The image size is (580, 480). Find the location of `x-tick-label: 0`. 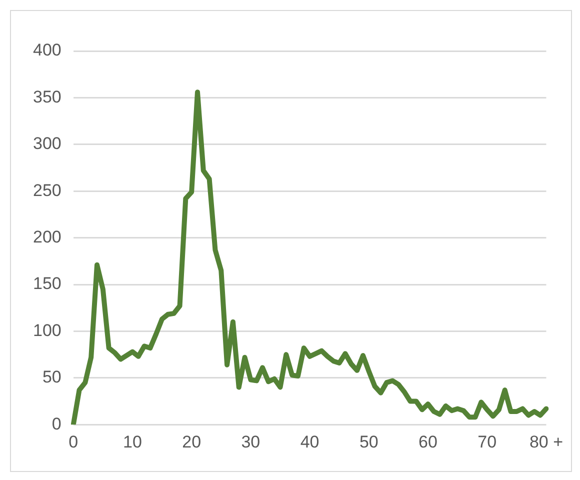

x-tick-label: 0 is located at coordinates (73, 442).